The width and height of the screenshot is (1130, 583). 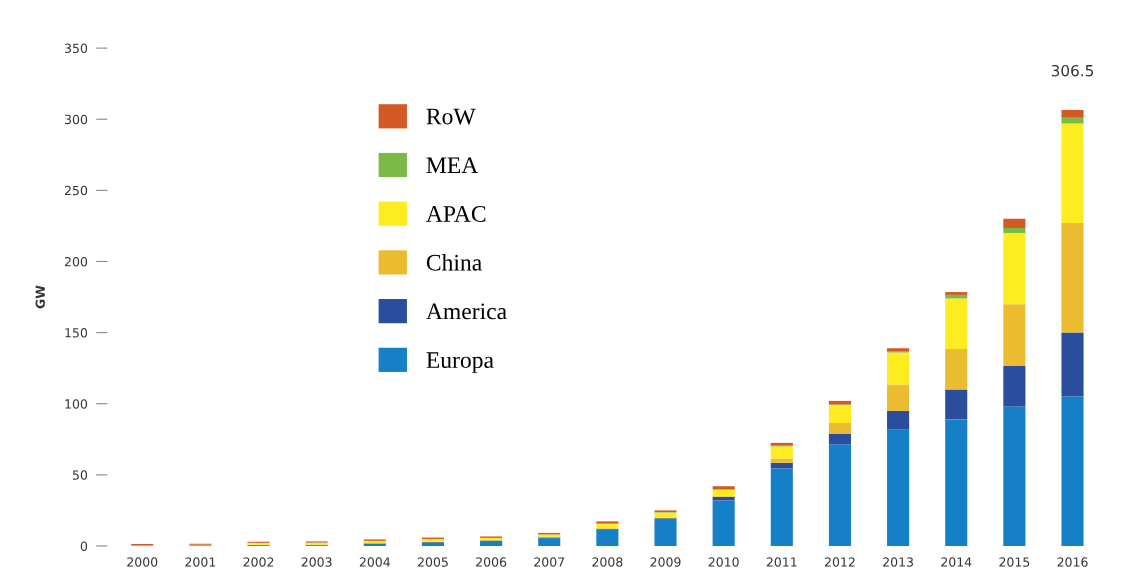 I want to click on legend-label: APAC, so click(x=456, y=214).